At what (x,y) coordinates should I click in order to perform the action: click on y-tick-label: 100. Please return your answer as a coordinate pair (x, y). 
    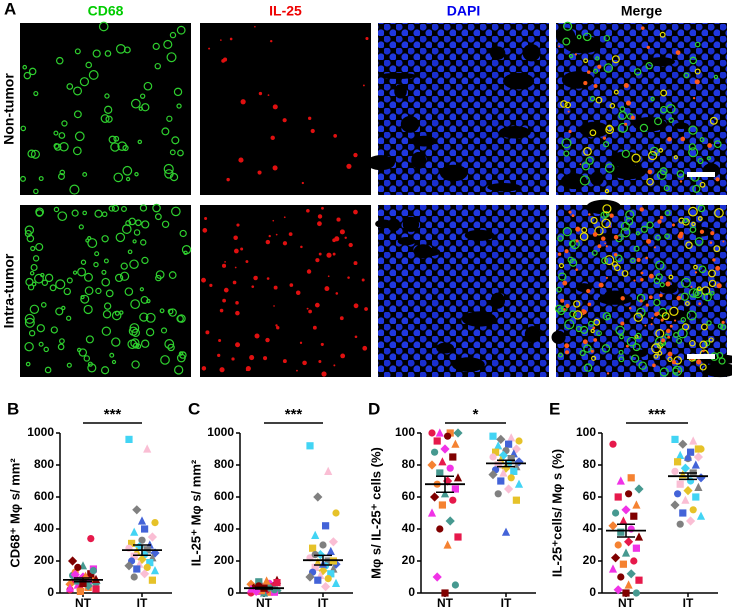
    Looking at the image, I should click on (405, 432).